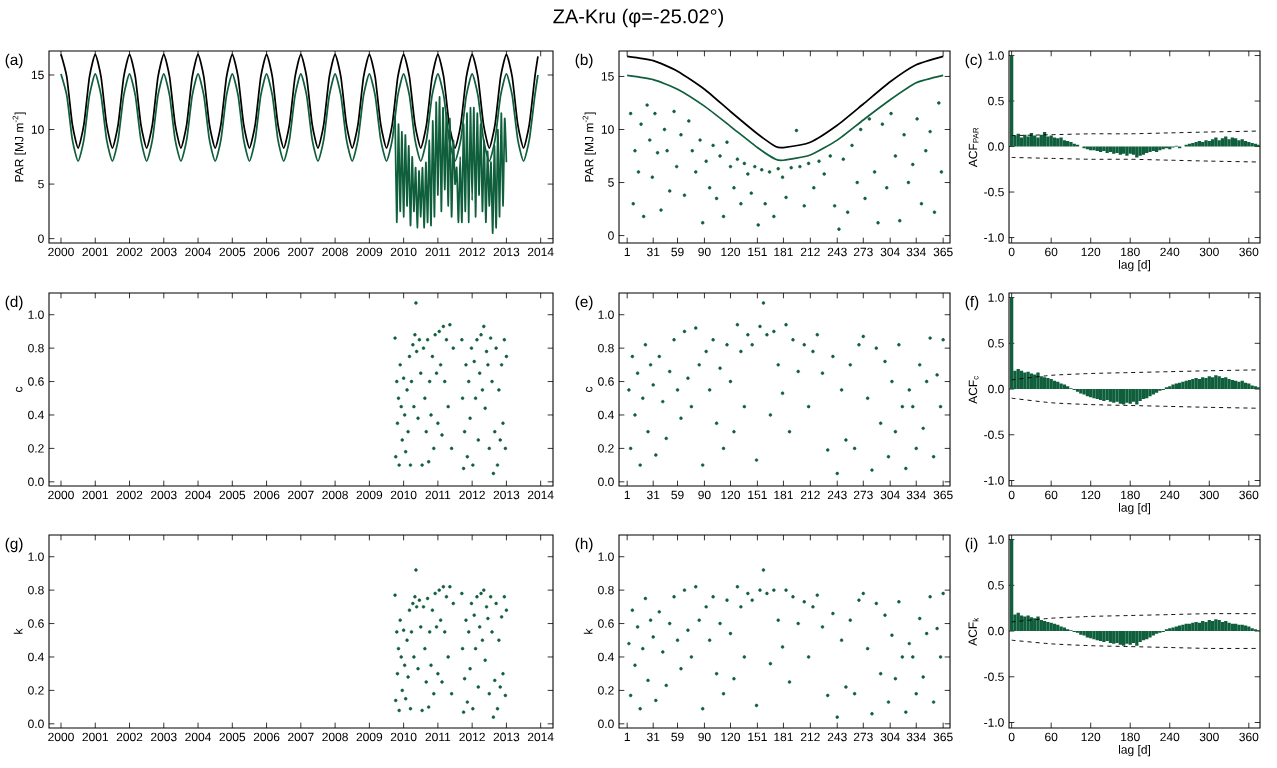  Describe the element at coordinates (971, 545) in the screenshot. I see `text: (i)` at that location.